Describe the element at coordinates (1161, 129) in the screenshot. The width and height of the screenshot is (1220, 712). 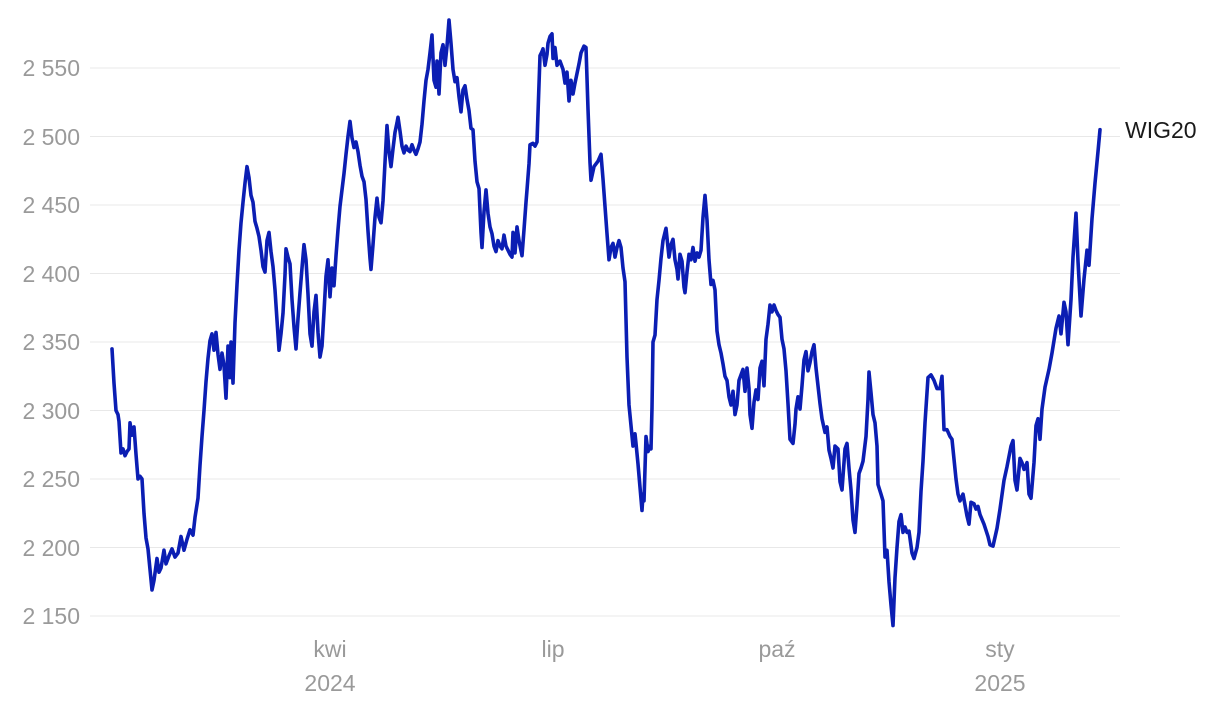
I see `series-label-wig20: WIG20` at that location.